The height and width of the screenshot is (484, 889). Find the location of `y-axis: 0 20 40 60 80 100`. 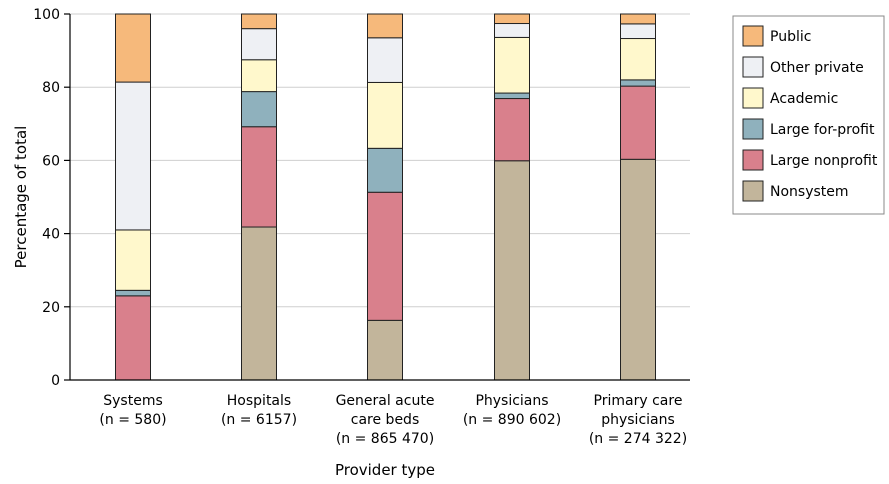

y-axis: 0 20 40 60 80 100 is located at coordinates (52, 198).